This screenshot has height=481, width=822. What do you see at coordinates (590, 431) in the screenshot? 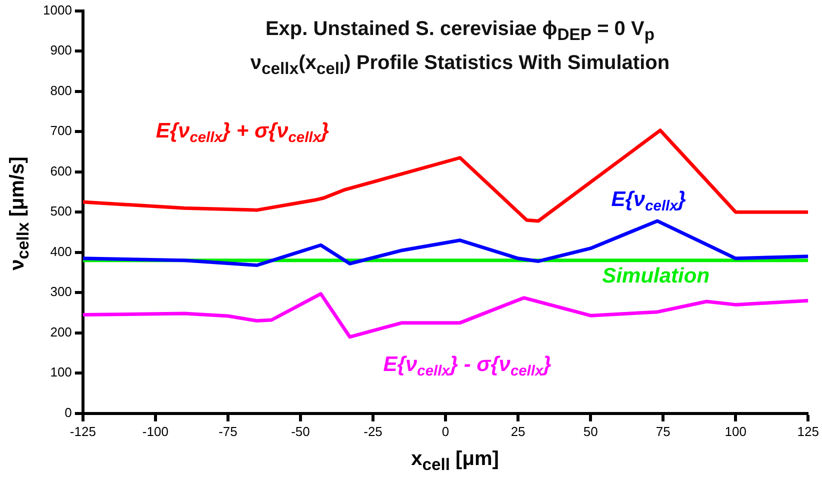
I see `x-tick-label: 50` at bounding box center [590, 431].